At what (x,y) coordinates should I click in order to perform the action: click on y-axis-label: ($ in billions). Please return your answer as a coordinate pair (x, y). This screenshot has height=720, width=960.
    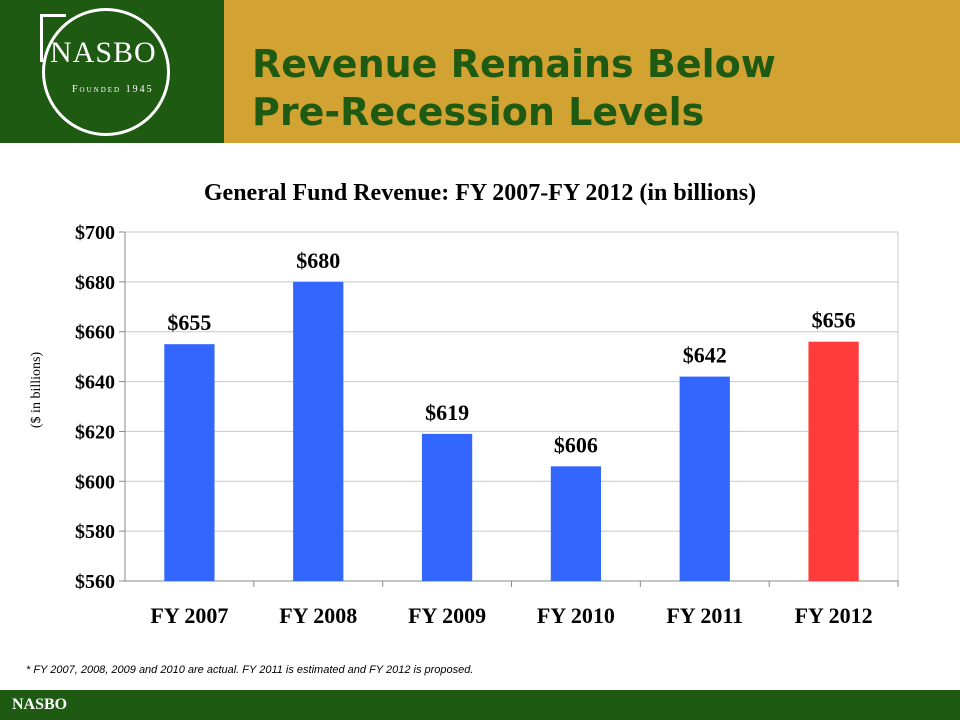
    Looking at the image, I should click on (36, 390).